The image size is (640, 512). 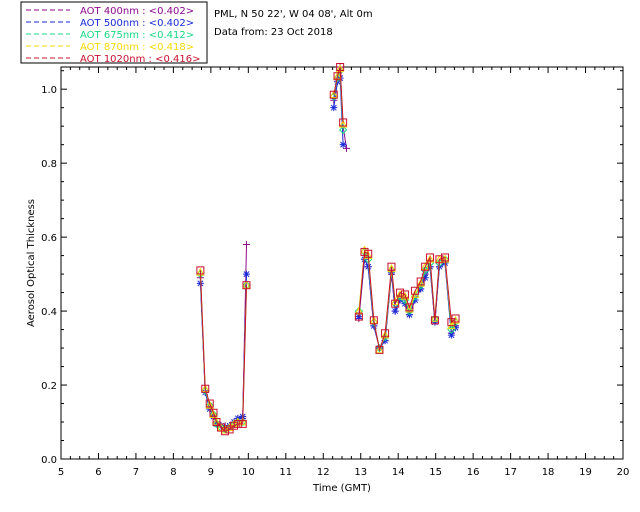 I want to click on legend-box, so click(x=114, y=32).